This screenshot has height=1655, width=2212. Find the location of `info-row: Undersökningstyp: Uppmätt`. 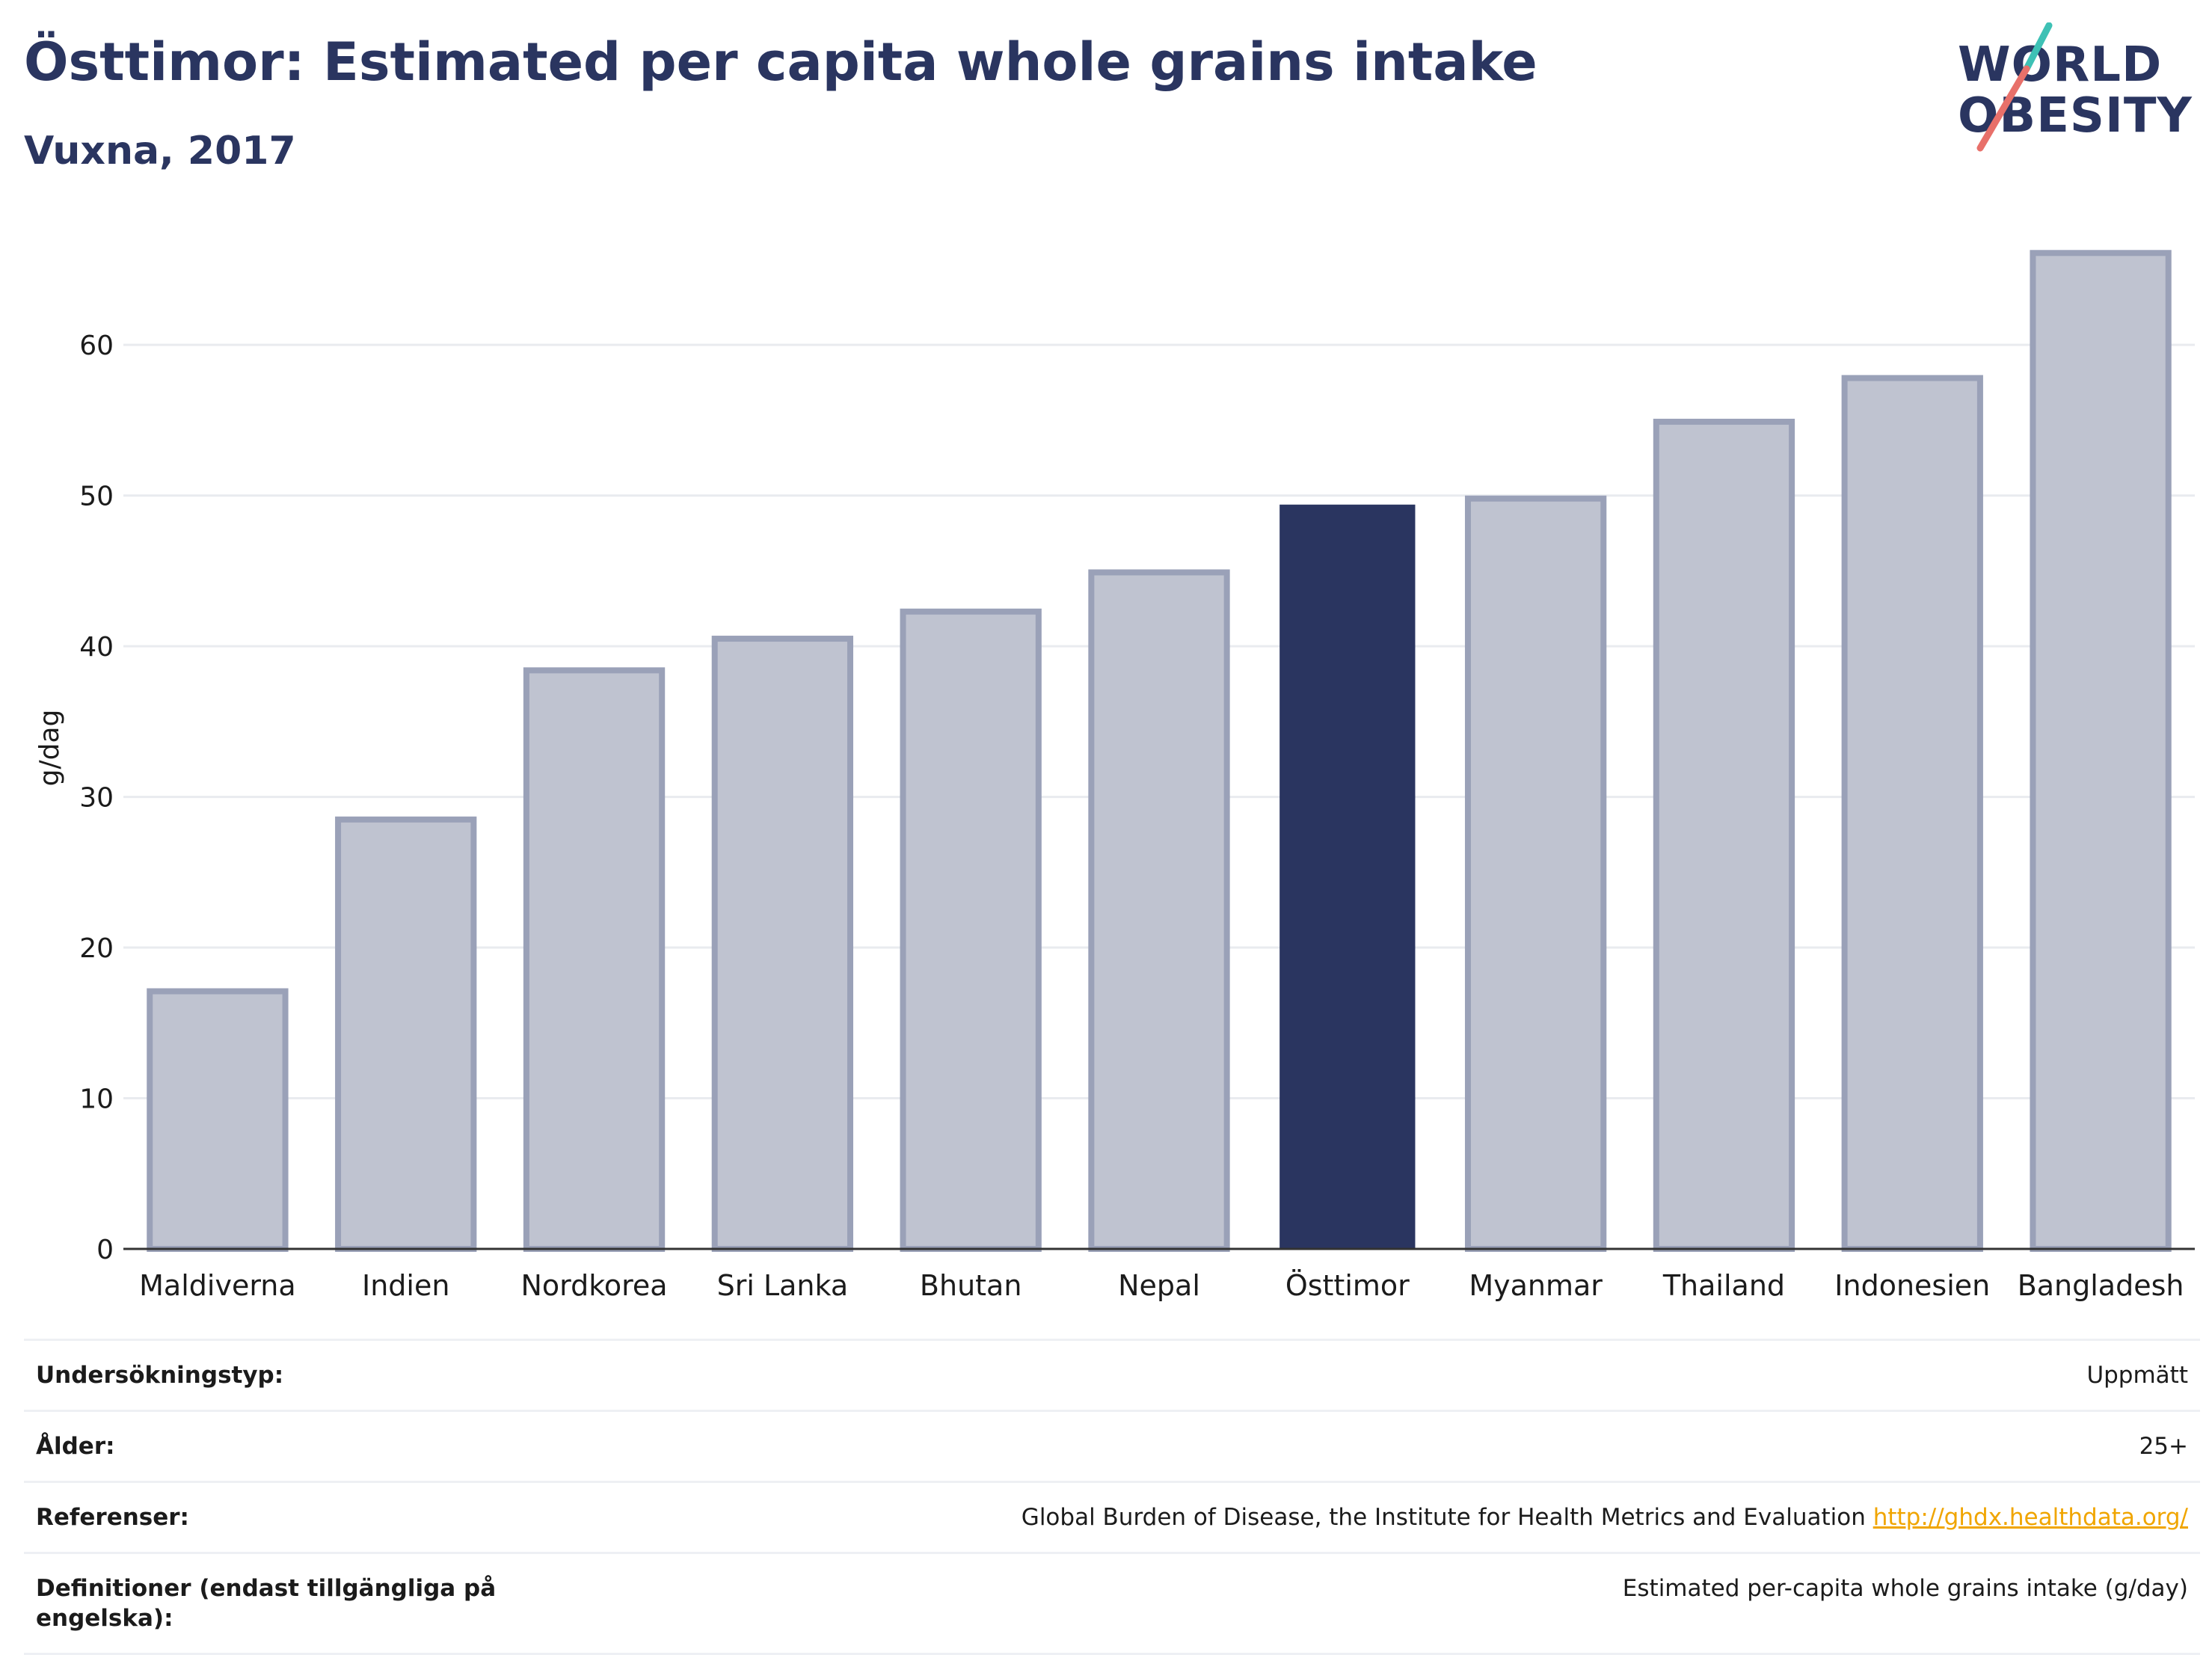

info-row: Undersökningstyp: Uppmätt is located at coordinates (1112, 1375).